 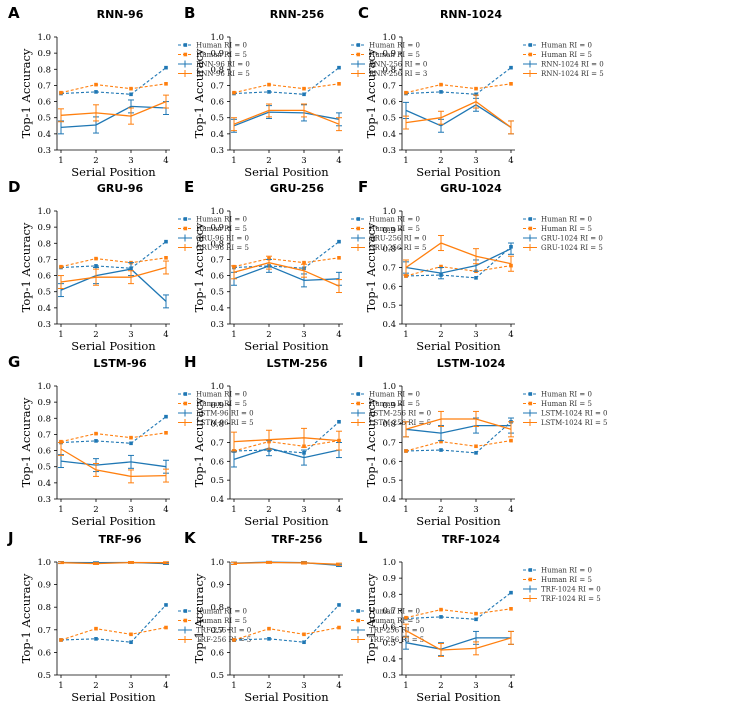 I want to click on panel-title: RNN-1024, so click(x=471, y=14).